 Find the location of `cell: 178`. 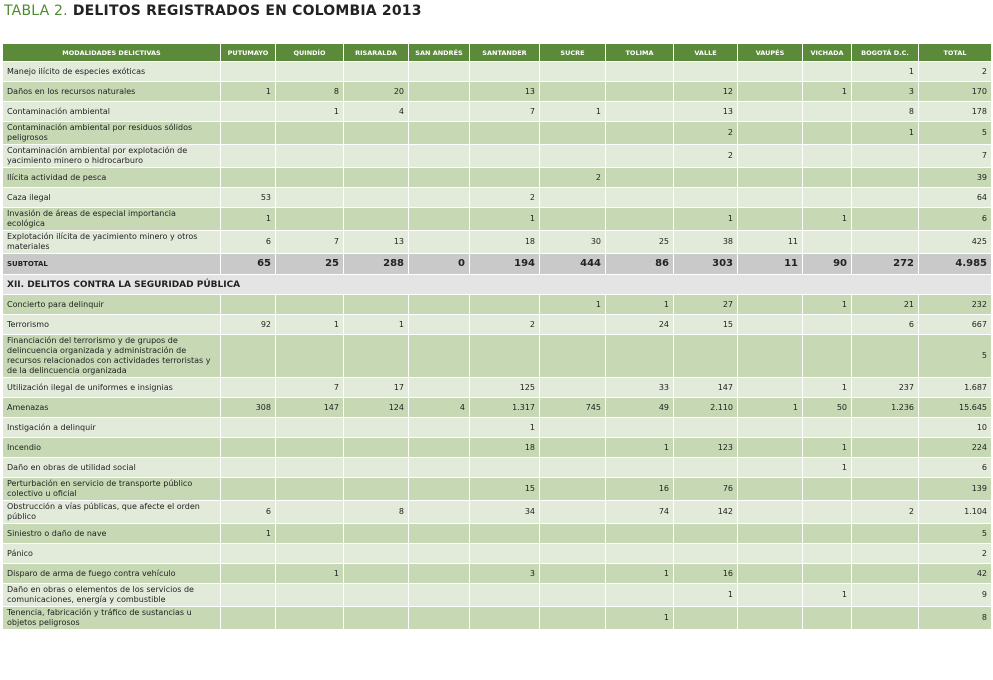

cell: 178 is located at coordinates (955, 111).